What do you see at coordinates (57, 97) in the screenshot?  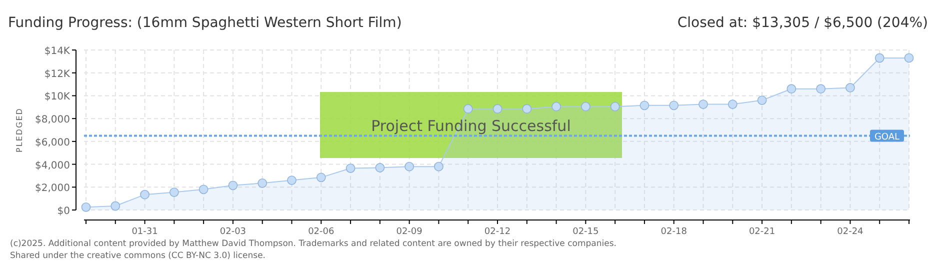 I see `y-tick-label: $10K` at bounding box center [57, 97].